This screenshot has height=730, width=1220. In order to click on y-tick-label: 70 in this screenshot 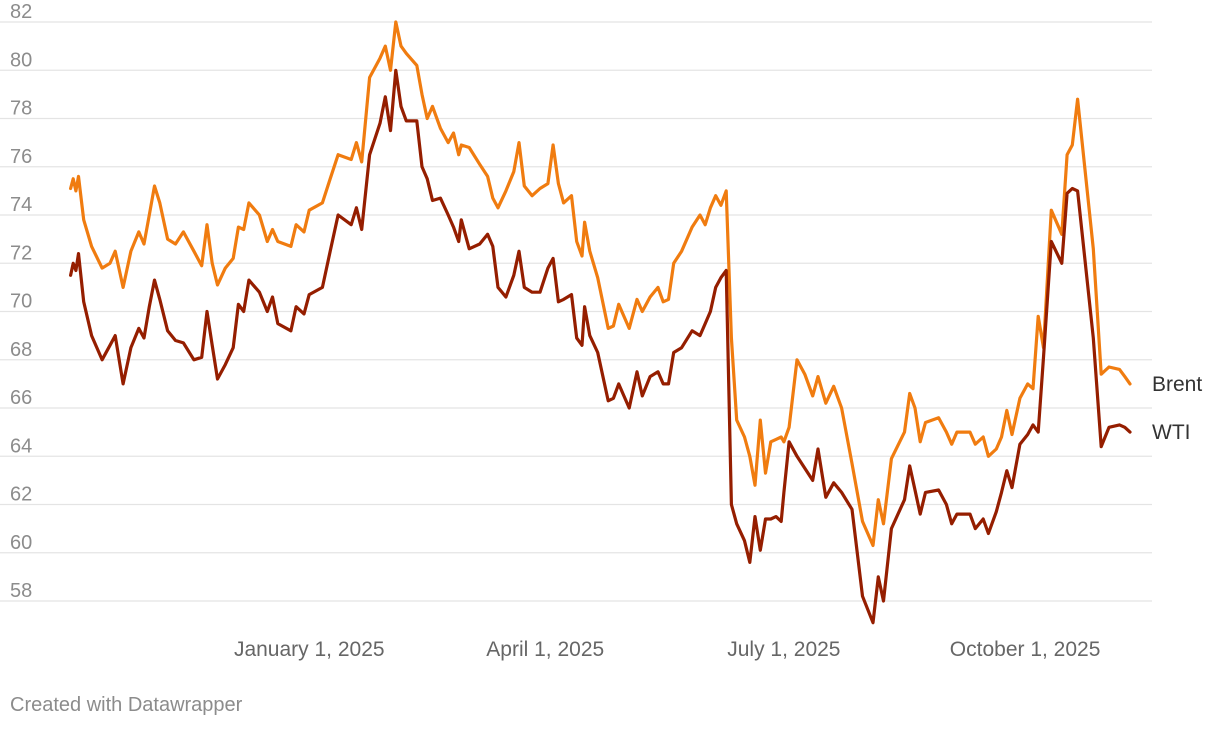, I will do `click(21, 302)`.